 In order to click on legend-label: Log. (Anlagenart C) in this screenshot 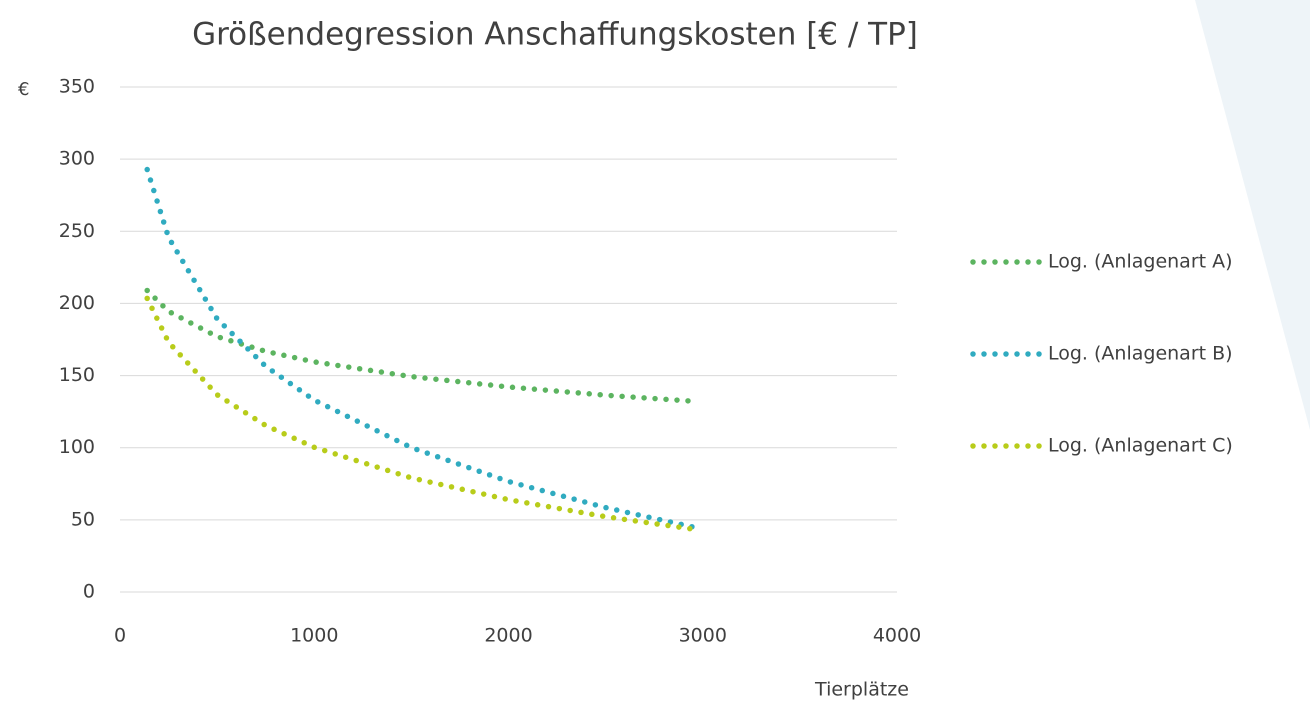, I will do `click(1140, 446)`.